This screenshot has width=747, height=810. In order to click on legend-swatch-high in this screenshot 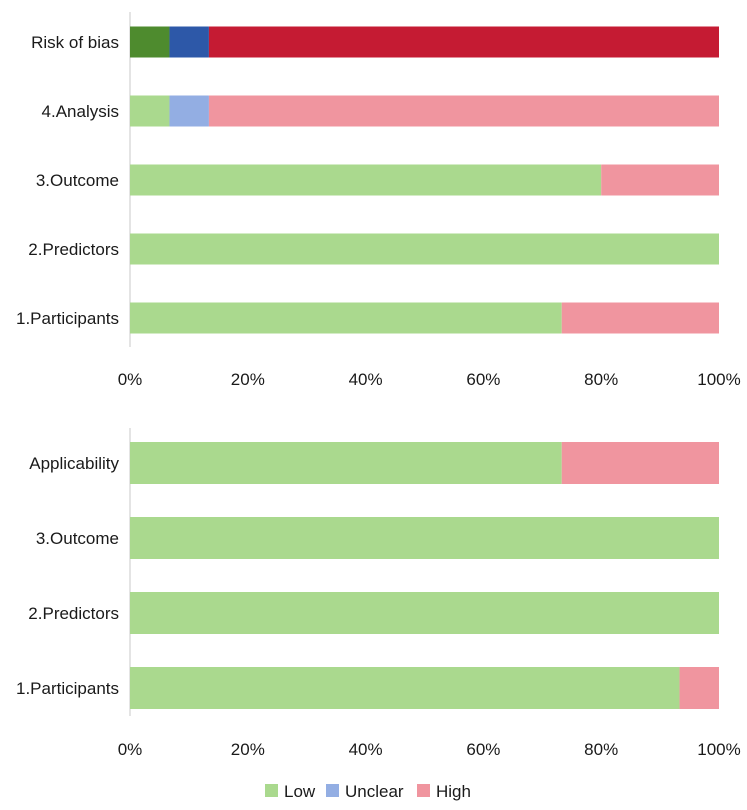, I will do `click(423, 790)`.